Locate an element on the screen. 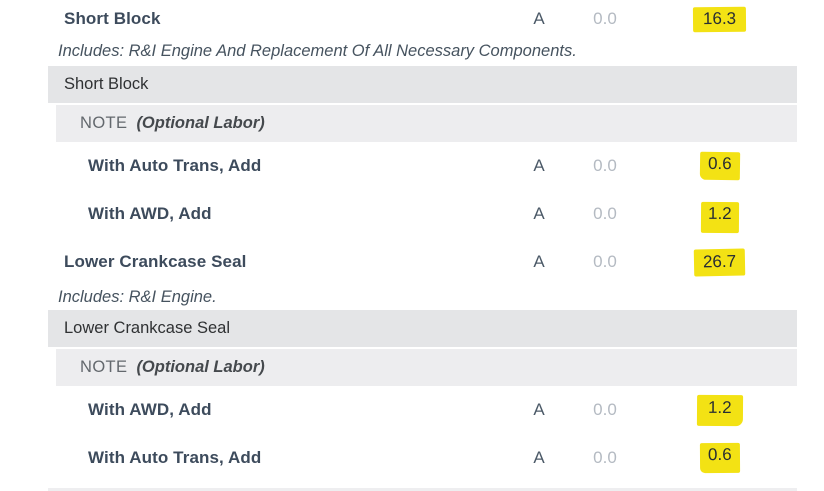 The height and width of the screenshot is (491, 824). labor-time-cell: 26.7 is located at coordinates (720, 262).